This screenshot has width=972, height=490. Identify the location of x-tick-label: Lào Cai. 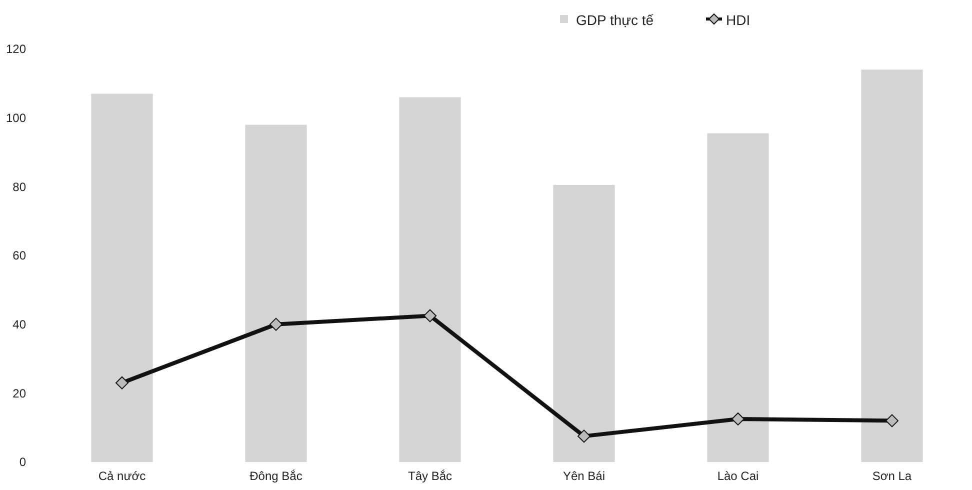
(738, 476).